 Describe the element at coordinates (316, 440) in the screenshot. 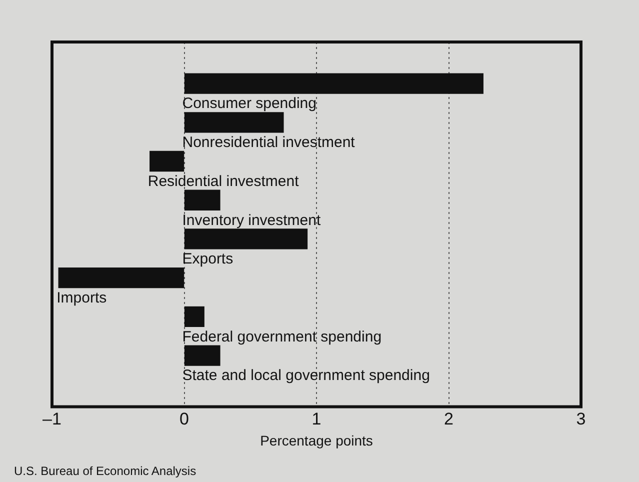

I see `x-axis-title: Percentage points` at that location.